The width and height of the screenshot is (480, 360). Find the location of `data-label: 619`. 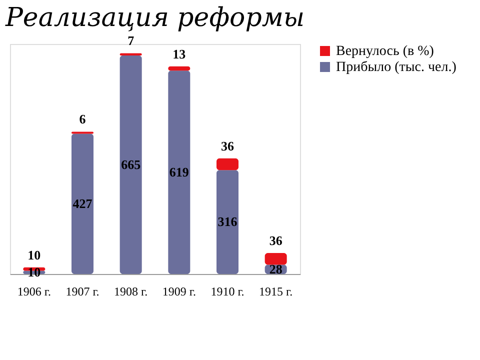

data-label: 619 is located at coordinates (179, 172).